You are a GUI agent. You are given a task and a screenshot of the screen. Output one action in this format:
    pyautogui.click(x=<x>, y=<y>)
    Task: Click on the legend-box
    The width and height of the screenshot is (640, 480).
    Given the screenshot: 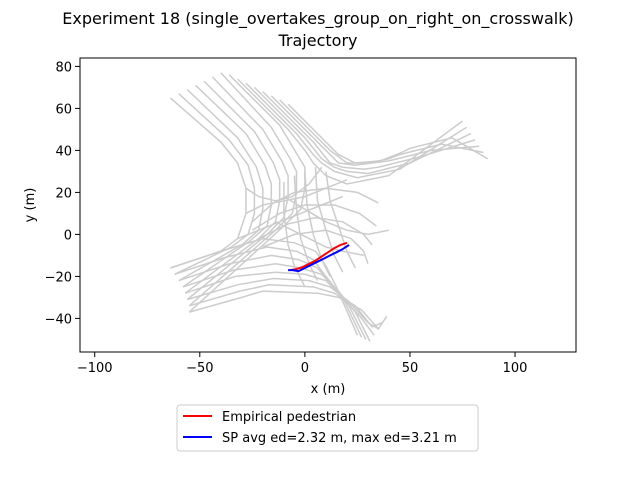 What is the action you would take?
    pyautogui.click(x=327, y=428)
    